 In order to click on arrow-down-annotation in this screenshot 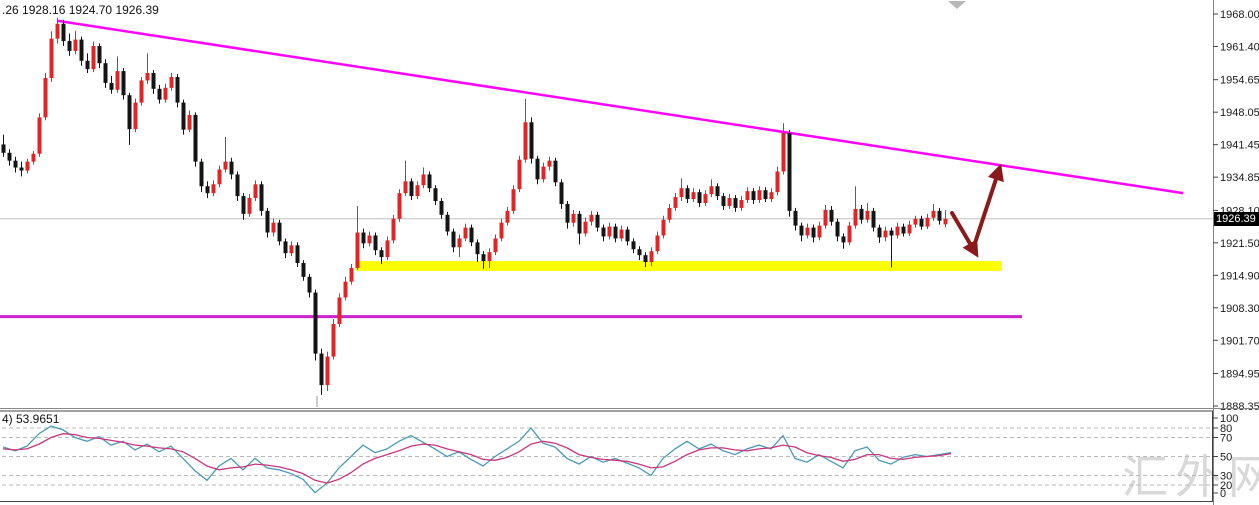, I will do `click(964, 234)`.